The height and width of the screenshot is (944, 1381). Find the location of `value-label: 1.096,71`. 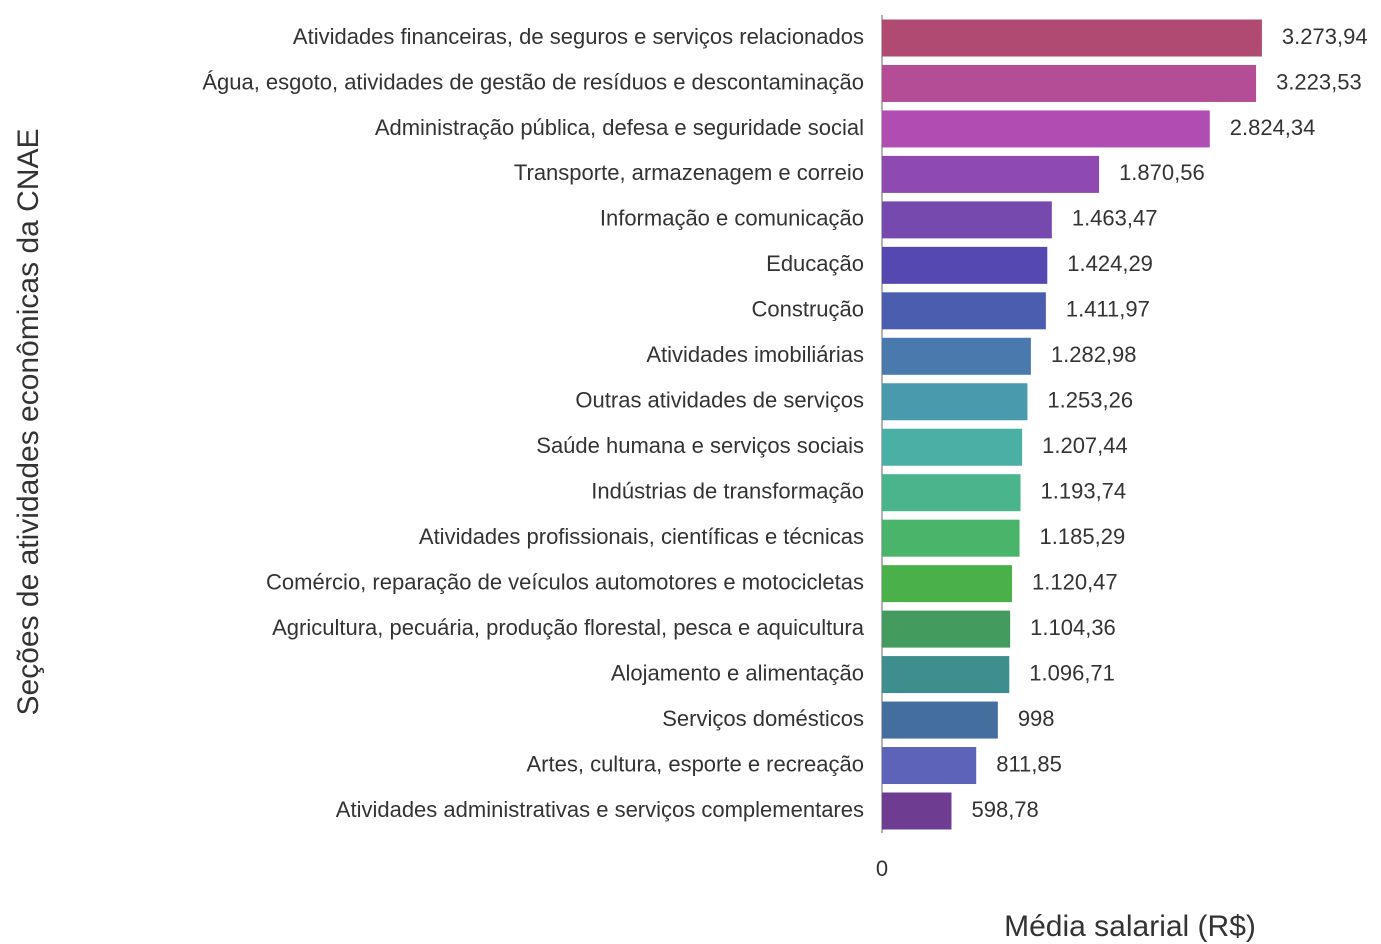

value-label: 1.096,71 is located at coordinates (1072, 672).